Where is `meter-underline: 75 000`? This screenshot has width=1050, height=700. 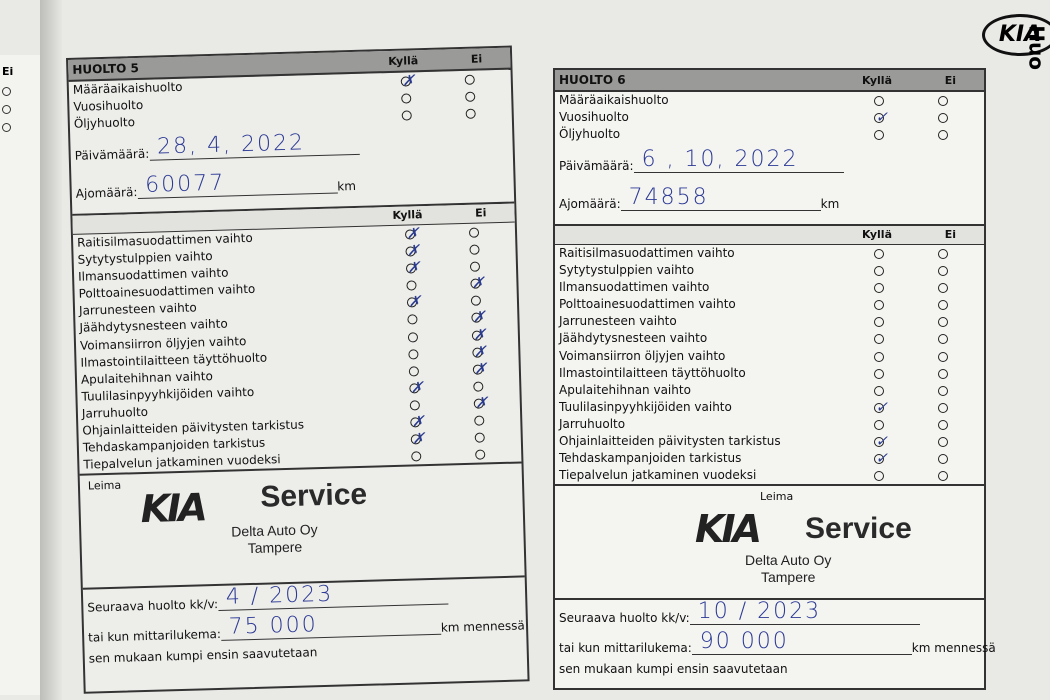
meter-underline: 75 000 is located at coordinates (331, 627).